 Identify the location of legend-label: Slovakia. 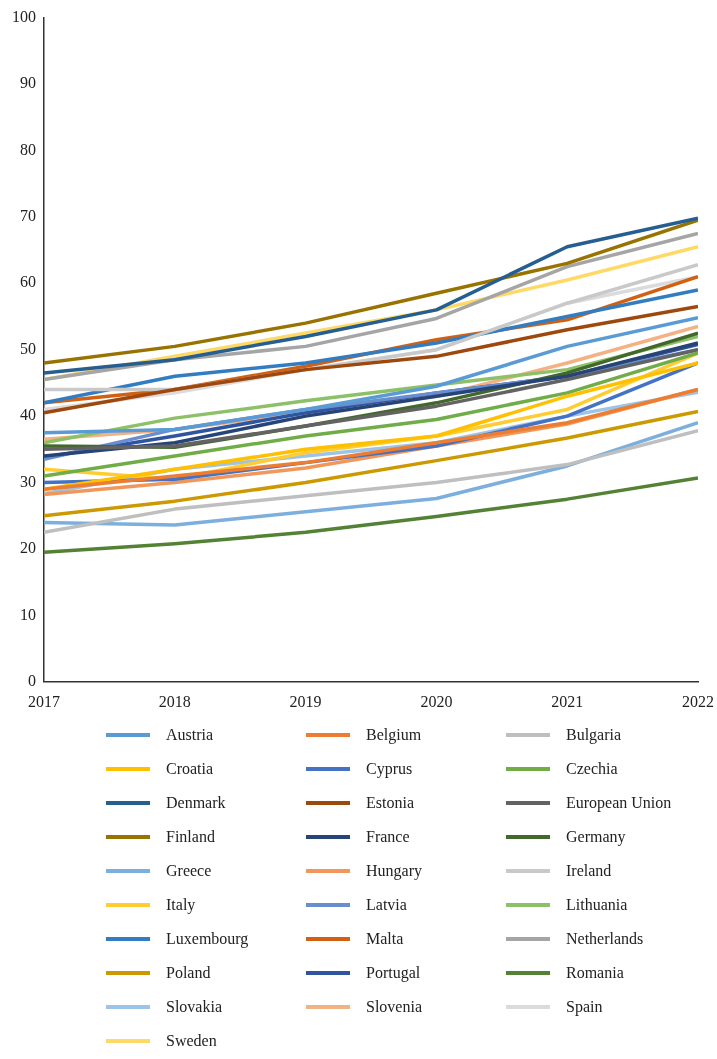
(194, 1006).